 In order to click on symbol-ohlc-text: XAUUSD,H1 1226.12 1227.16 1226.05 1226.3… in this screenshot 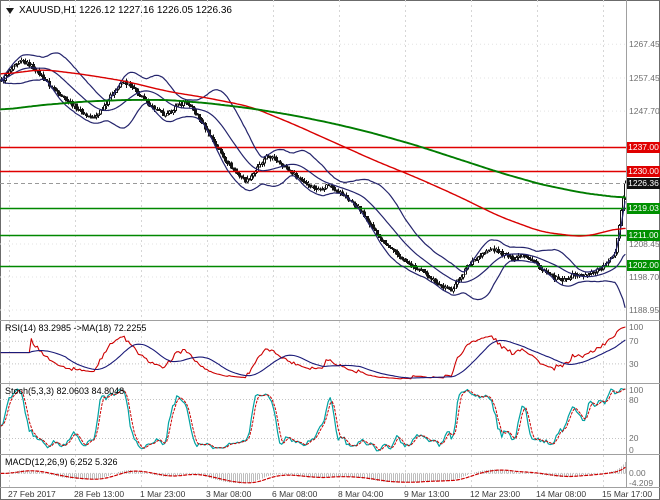, I will do `click(125, 10)`.